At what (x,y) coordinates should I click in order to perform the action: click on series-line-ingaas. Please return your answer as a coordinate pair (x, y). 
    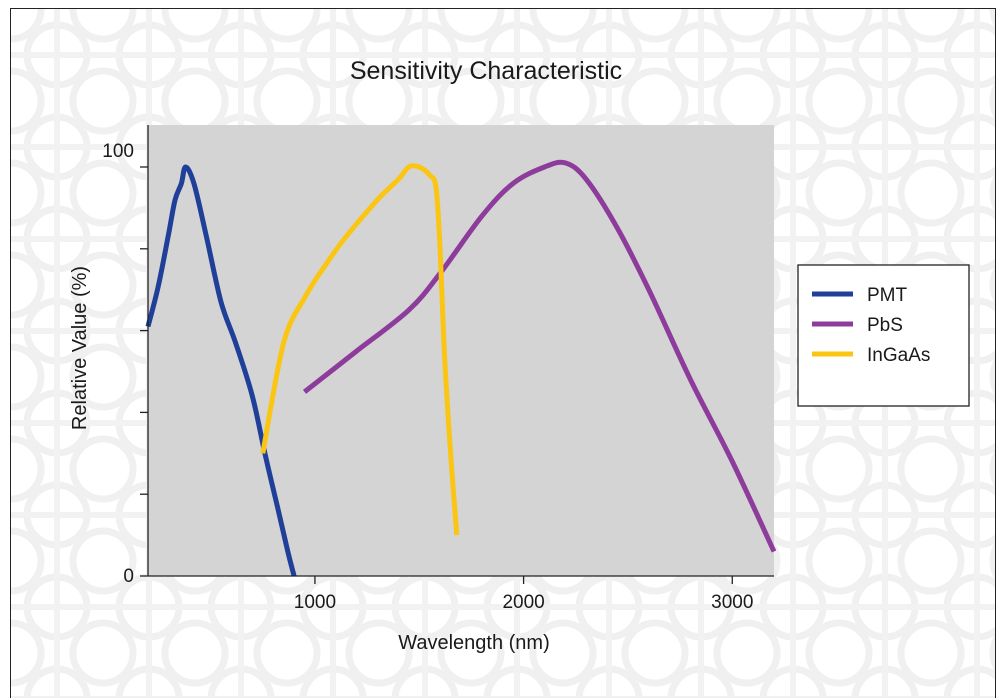
    Looking at the image, I should click on (360, 349).